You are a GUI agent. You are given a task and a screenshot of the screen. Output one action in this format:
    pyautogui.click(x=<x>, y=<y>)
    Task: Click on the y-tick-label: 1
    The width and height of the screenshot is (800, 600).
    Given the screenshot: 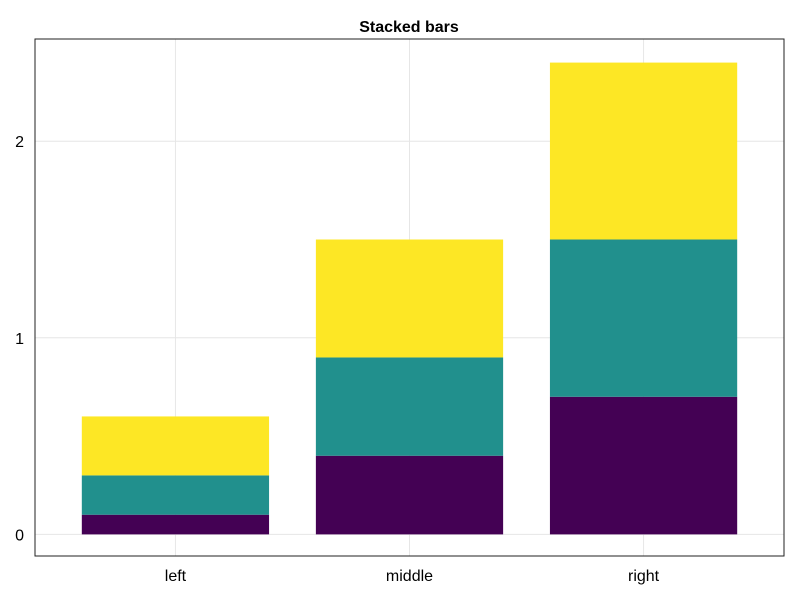 What is the action you would take?
    pyautogui.click(x=19, y=339)
    